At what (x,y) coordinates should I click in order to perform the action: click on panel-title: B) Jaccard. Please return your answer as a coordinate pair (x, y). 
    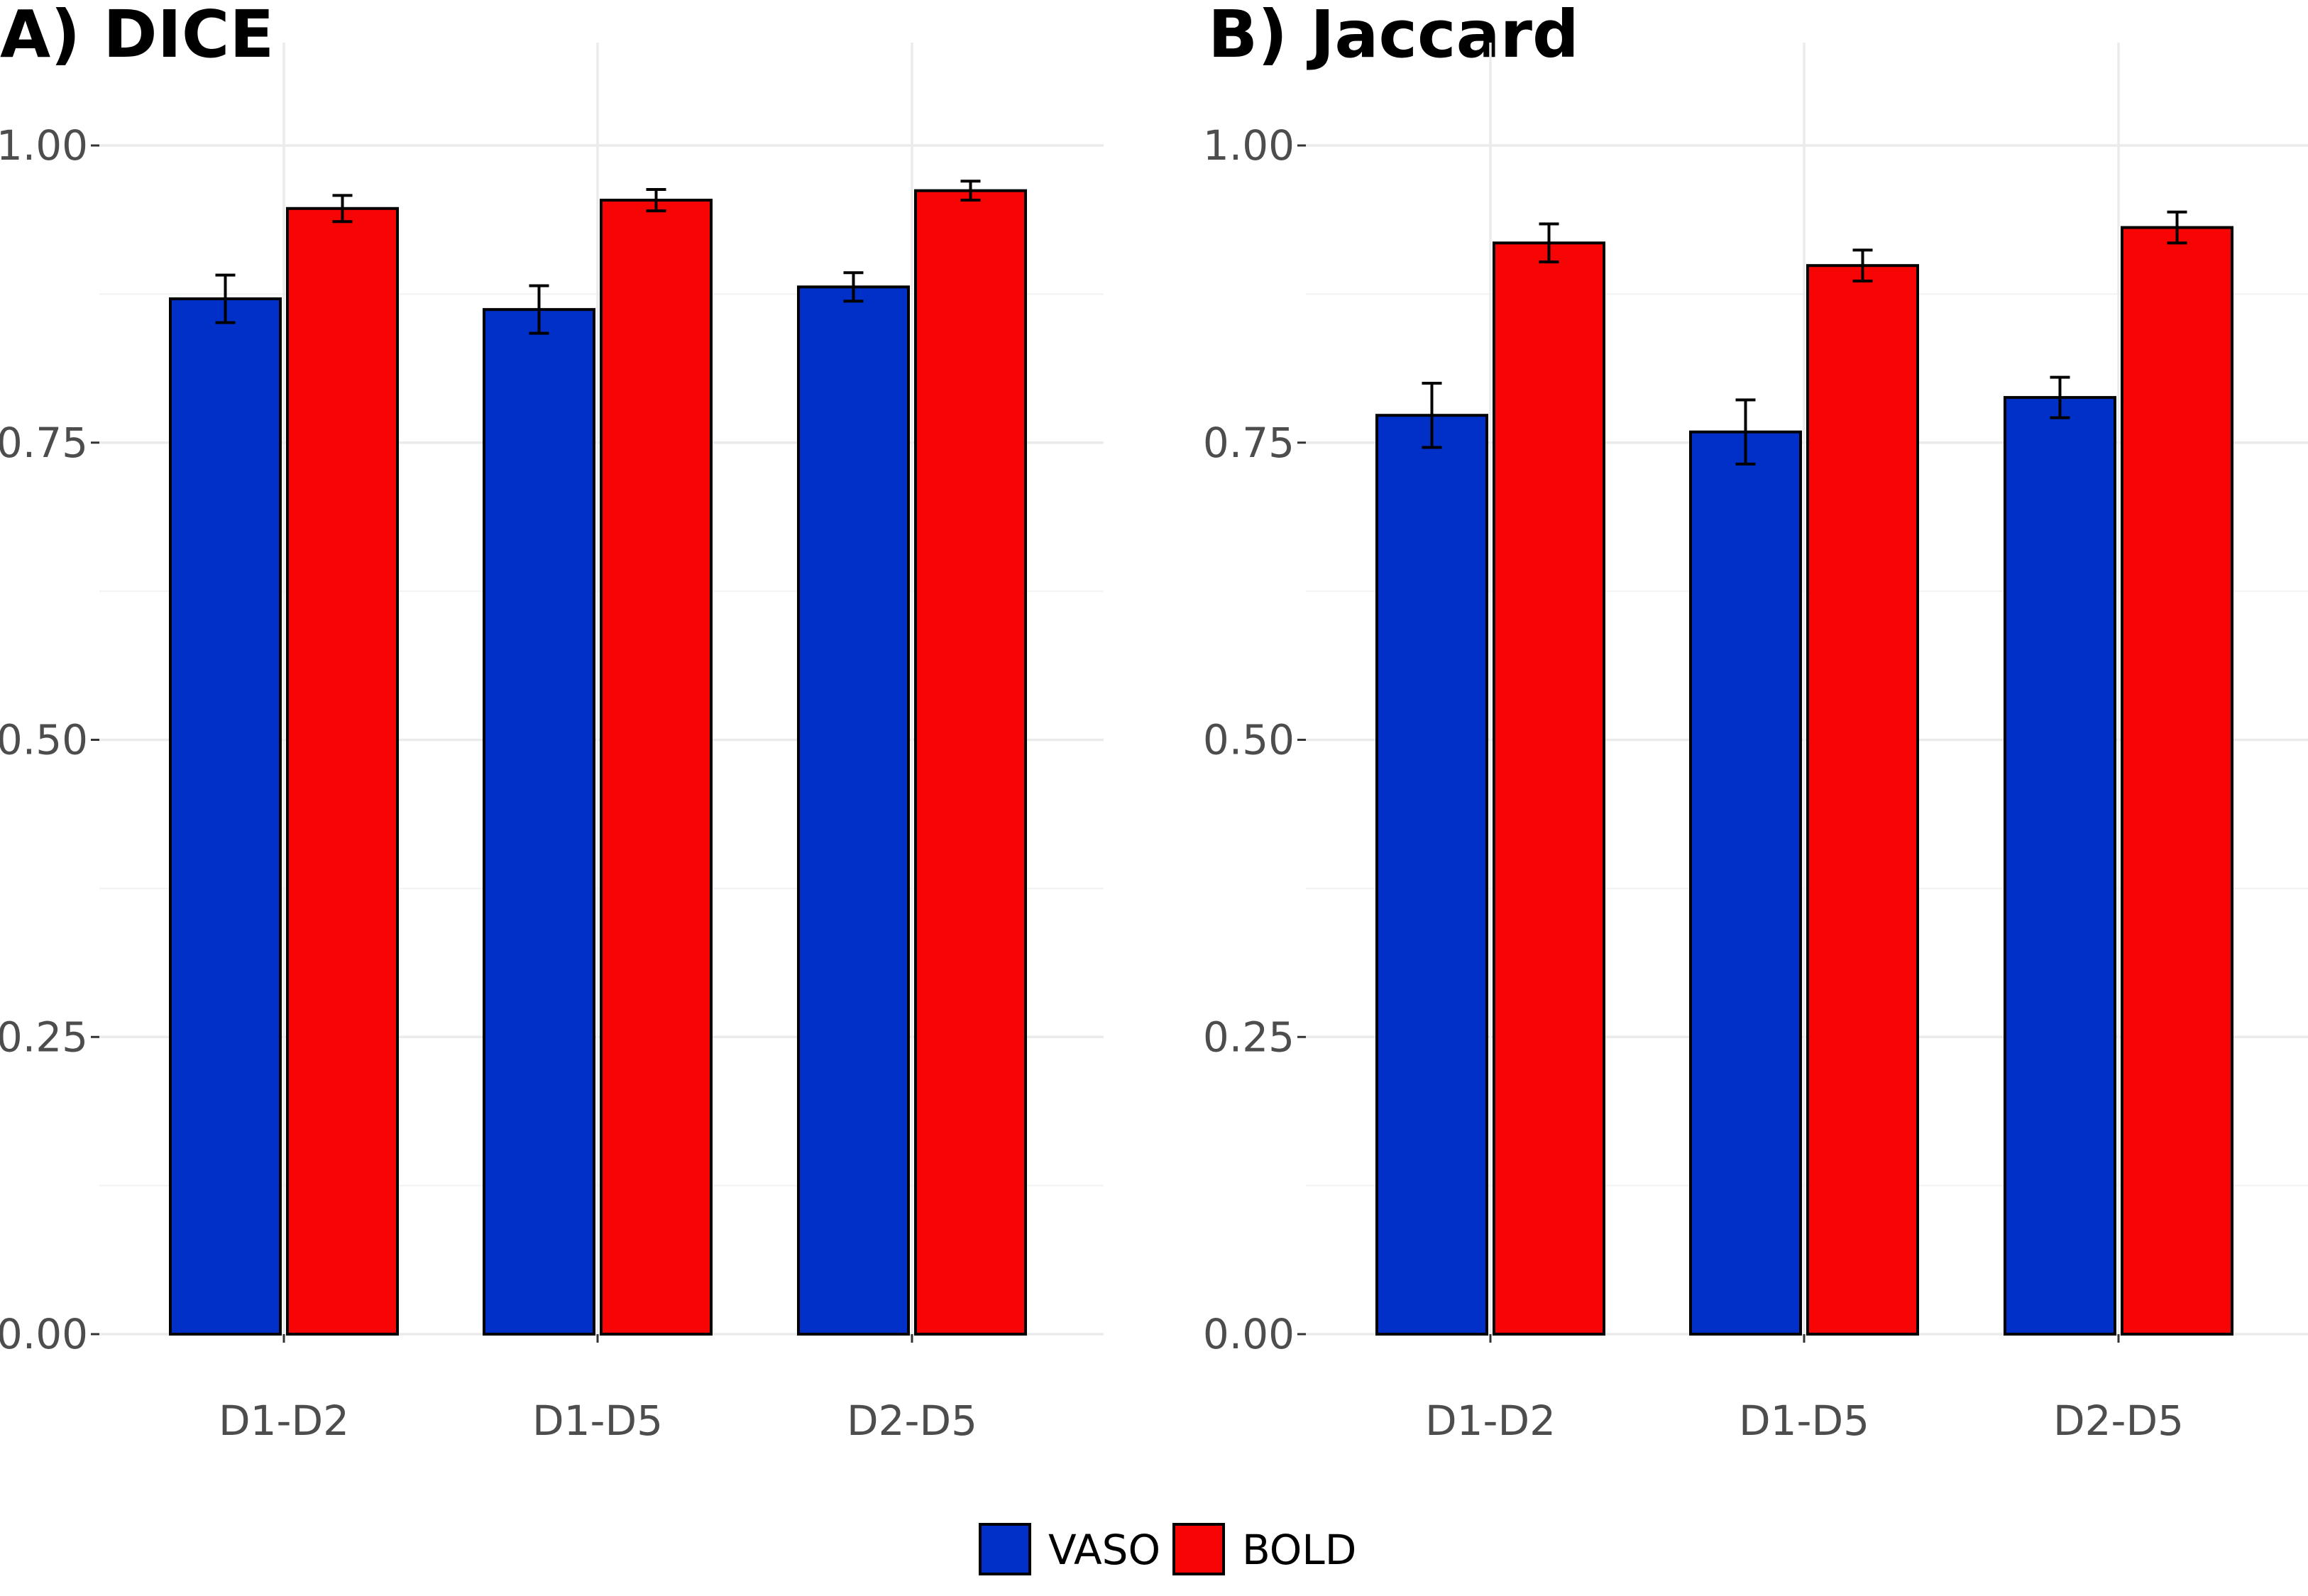
    Looking at the image, I should click on (1394, 36).